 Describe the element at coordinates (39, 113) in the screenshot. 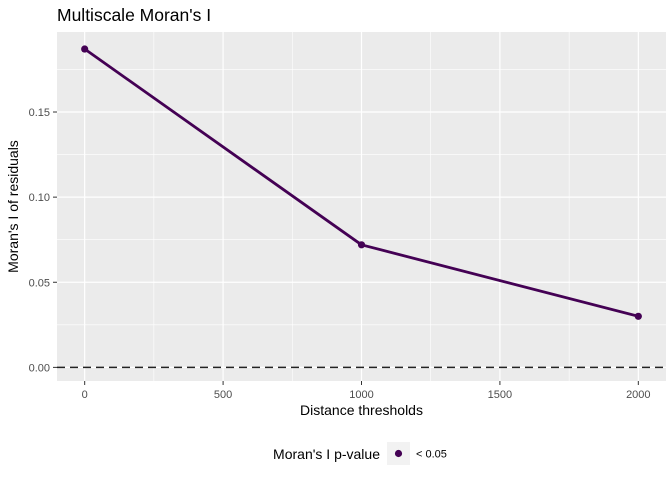

I see `y-tick-label: 0.15` at that location.